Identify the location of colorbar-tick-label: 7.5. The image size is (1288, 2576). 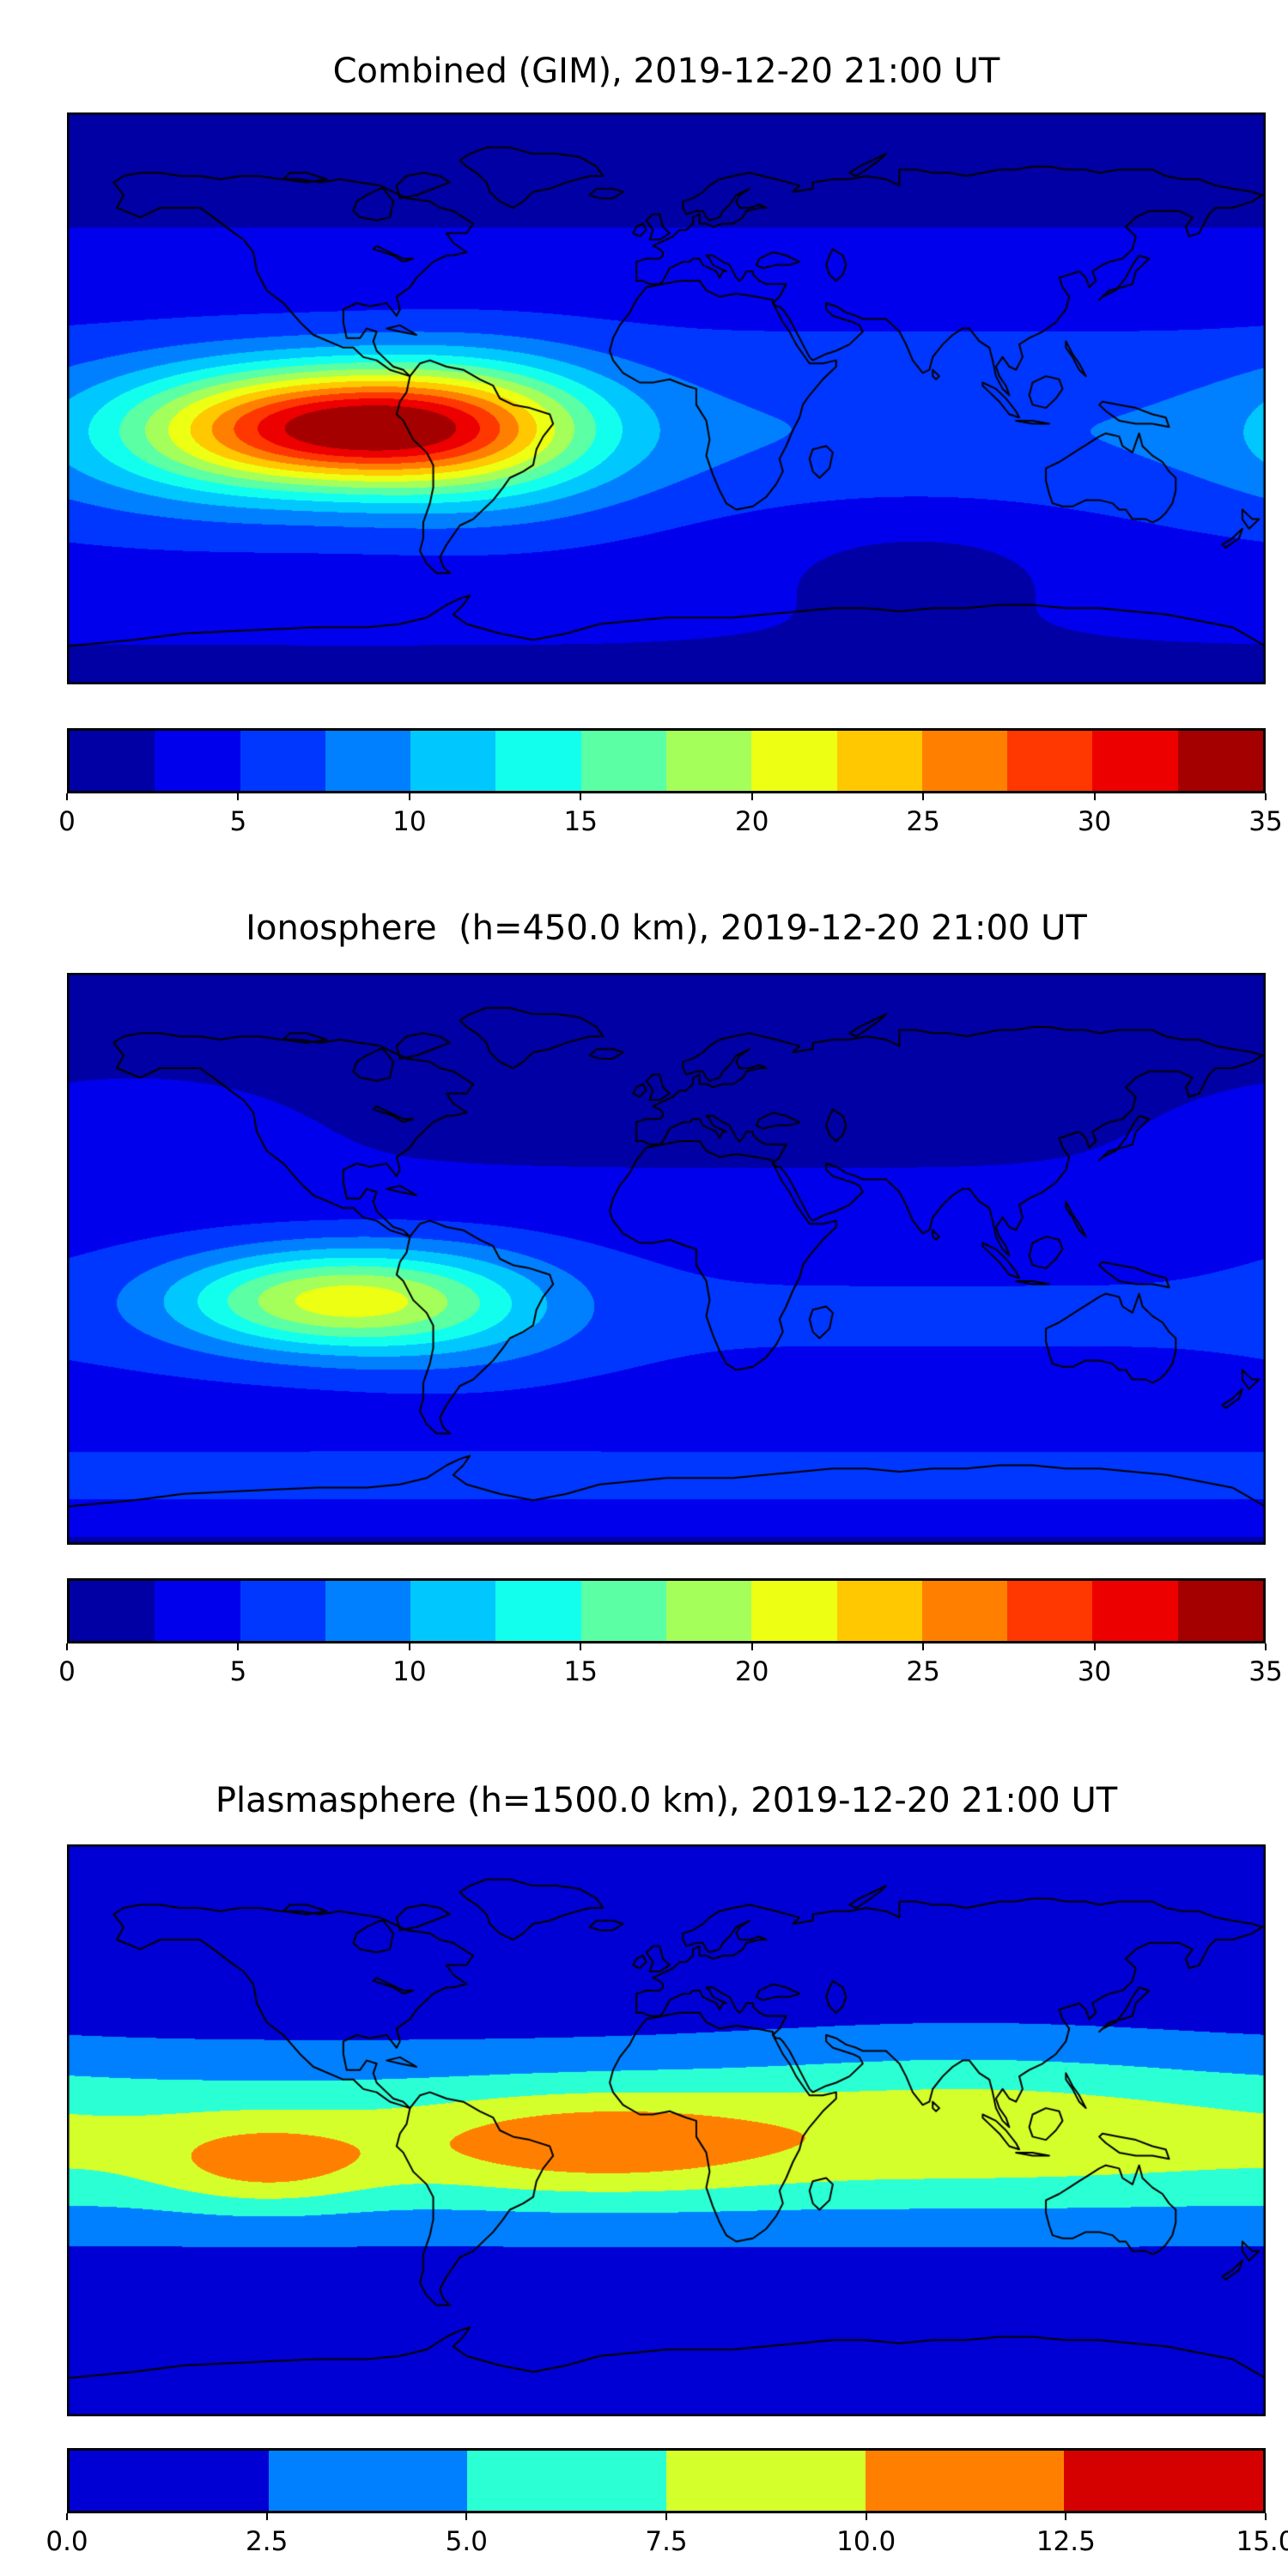
(666, 2541).